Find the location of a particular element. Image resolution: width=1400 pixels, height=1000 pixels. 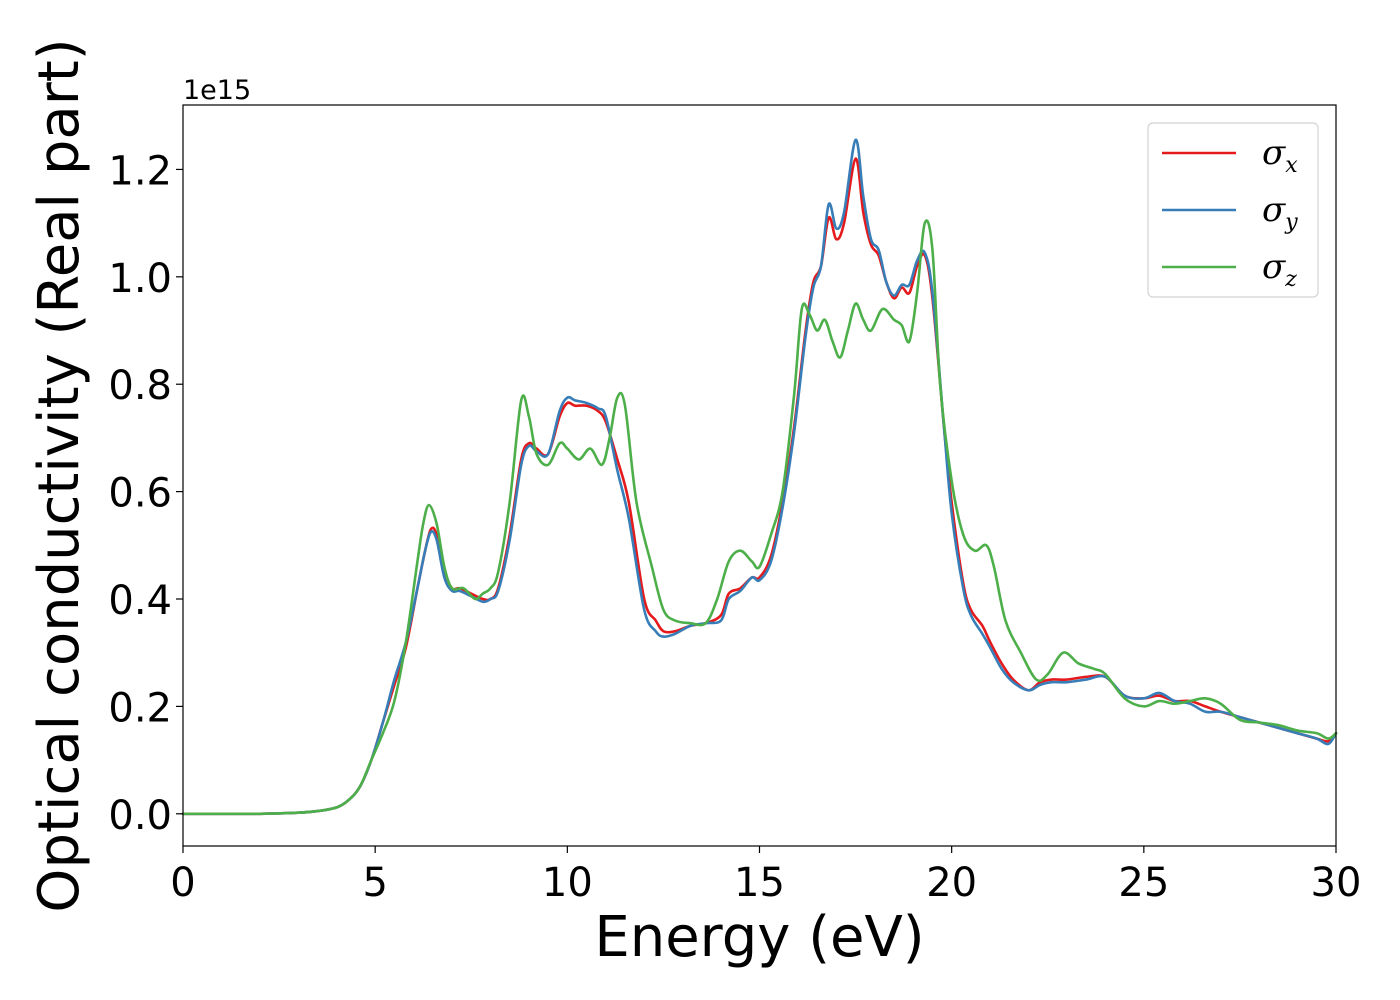

x-axis-ticks: 0 5 10 15 20 25 30 is located at coordinates (765, 876).